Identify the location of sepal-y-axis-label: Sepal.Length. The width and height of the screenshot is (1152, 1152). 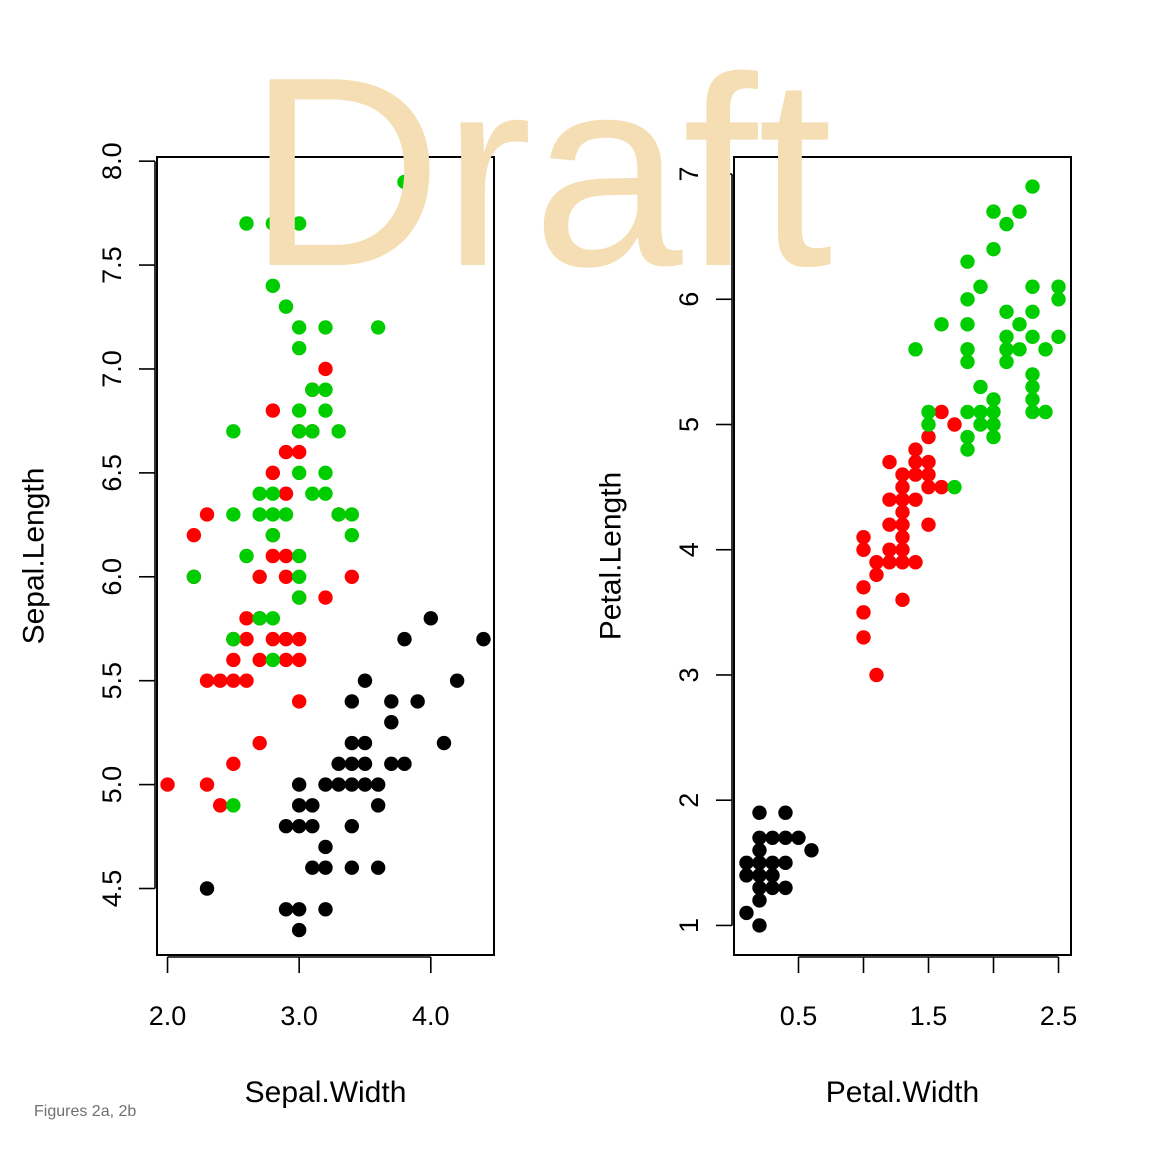
(34, 556).